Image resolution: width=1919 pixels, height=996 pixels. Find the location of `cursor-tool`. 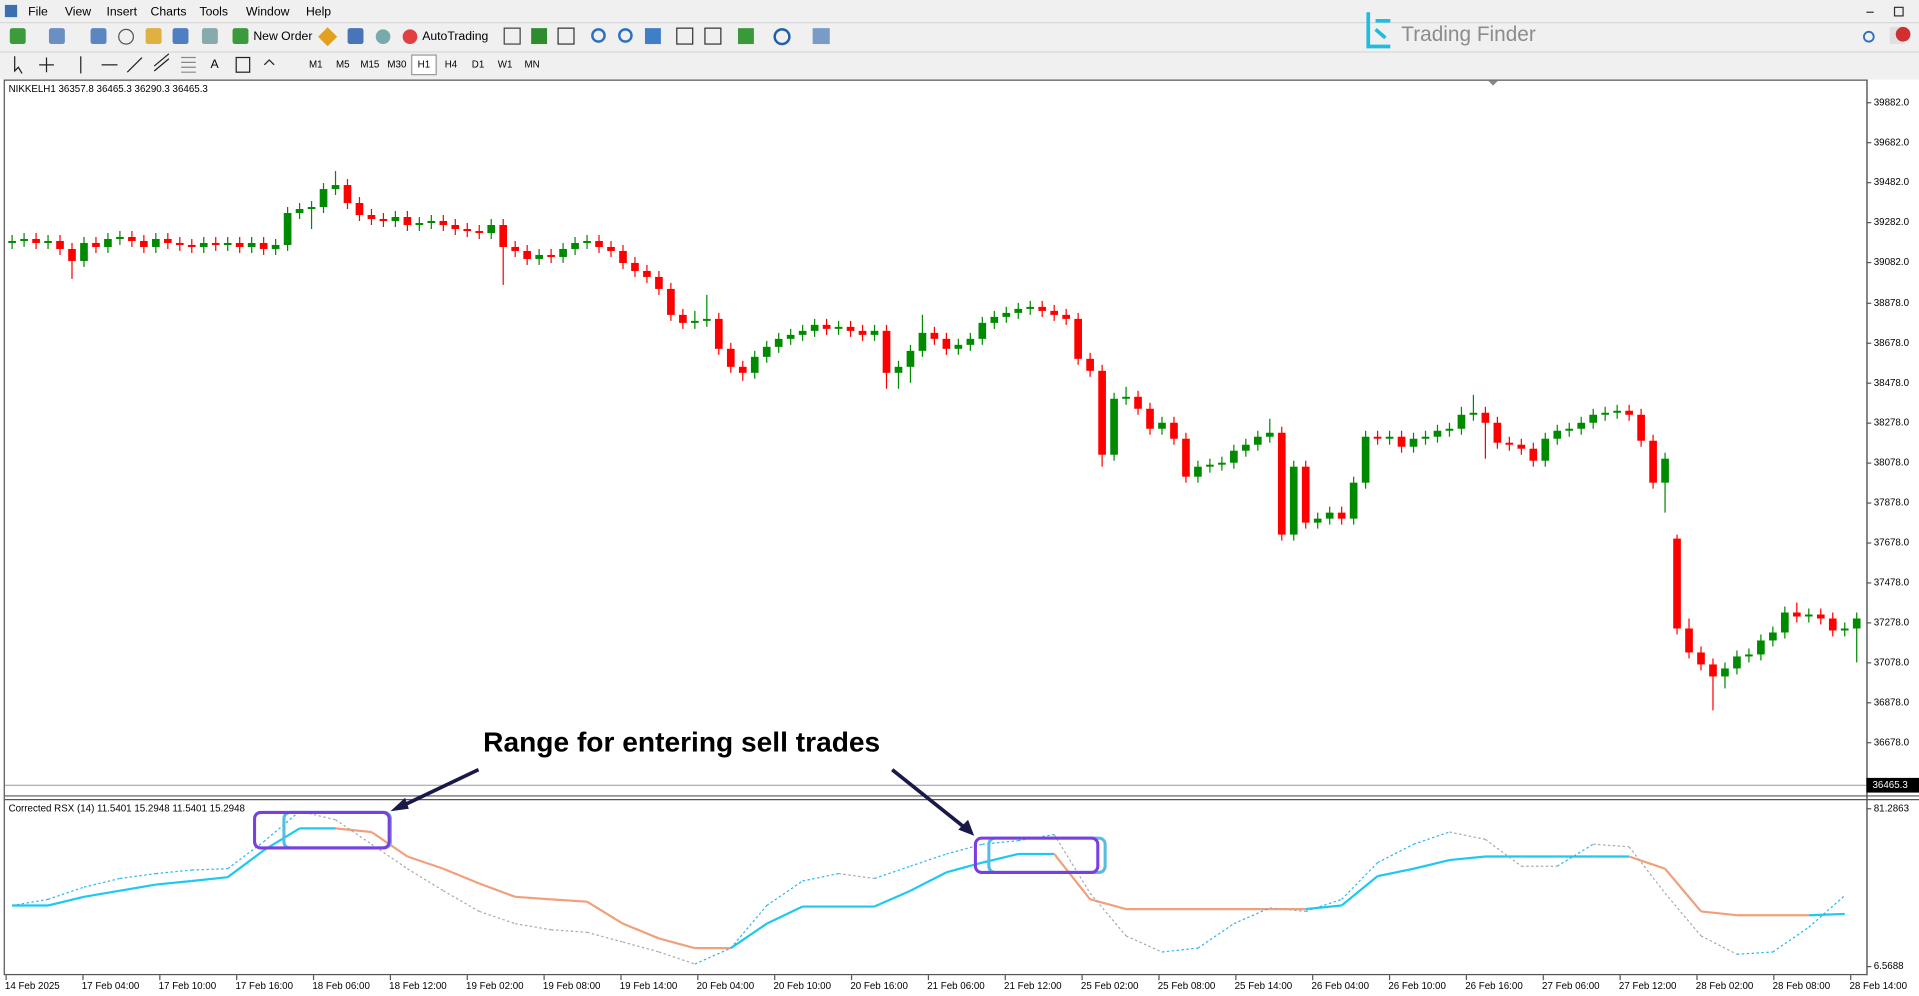

cursor-tool is located at coordinates (18, 65).